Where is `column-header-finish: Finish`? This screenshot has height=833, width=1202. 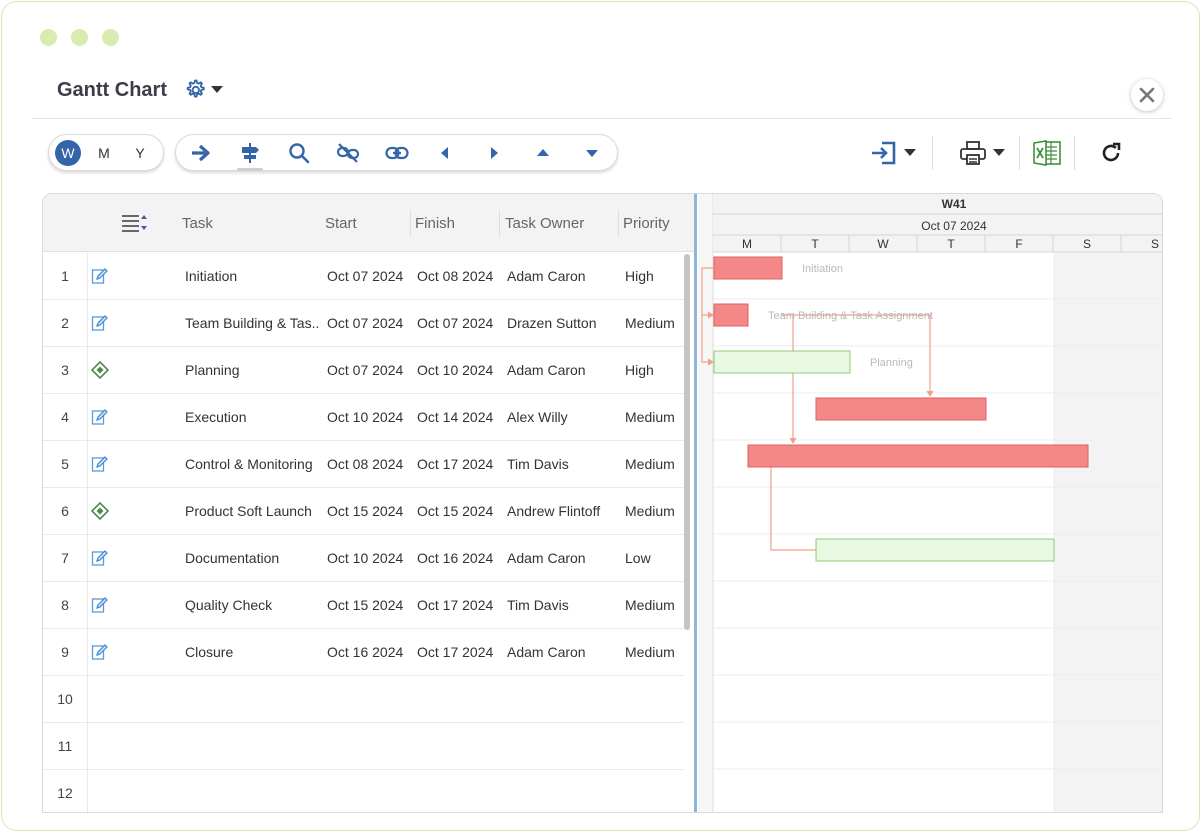
column-header-finish: Finish is located at coordinates (435, 223).